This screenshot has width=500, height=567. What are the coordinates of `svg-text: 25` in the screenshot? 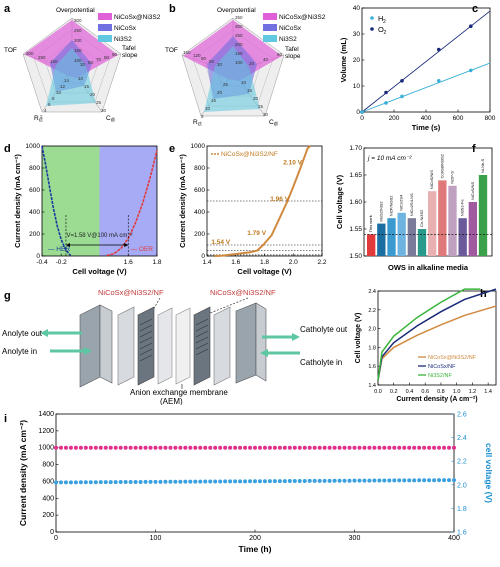 It's located at (99, 102).